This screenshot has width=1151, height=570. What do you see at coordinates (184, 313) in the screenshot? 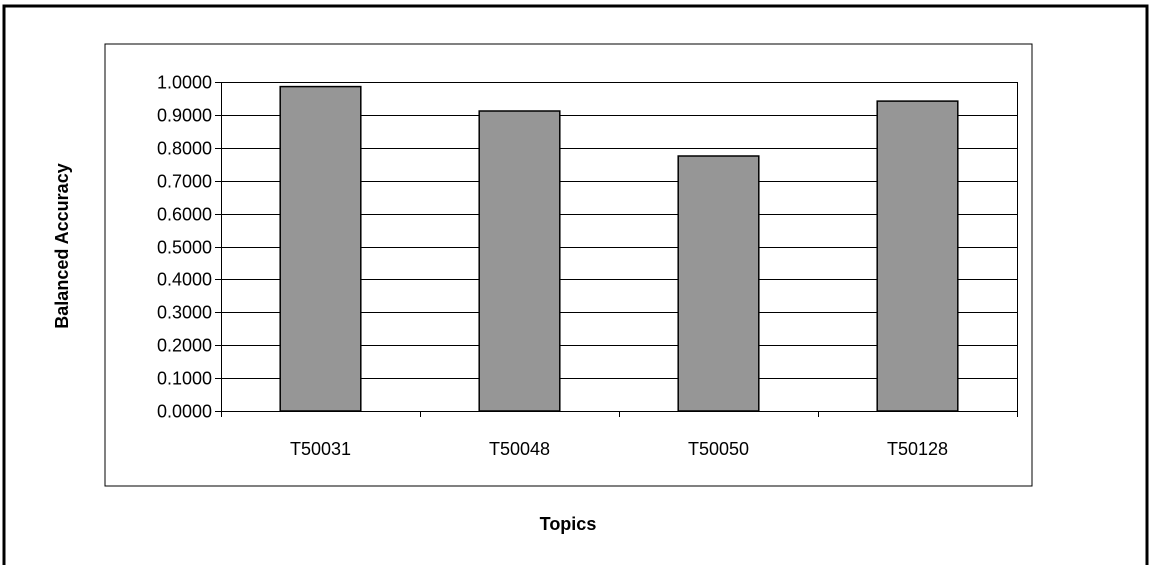
I see `y-tick-label: 0.3000` at bounding box center [184, 313].